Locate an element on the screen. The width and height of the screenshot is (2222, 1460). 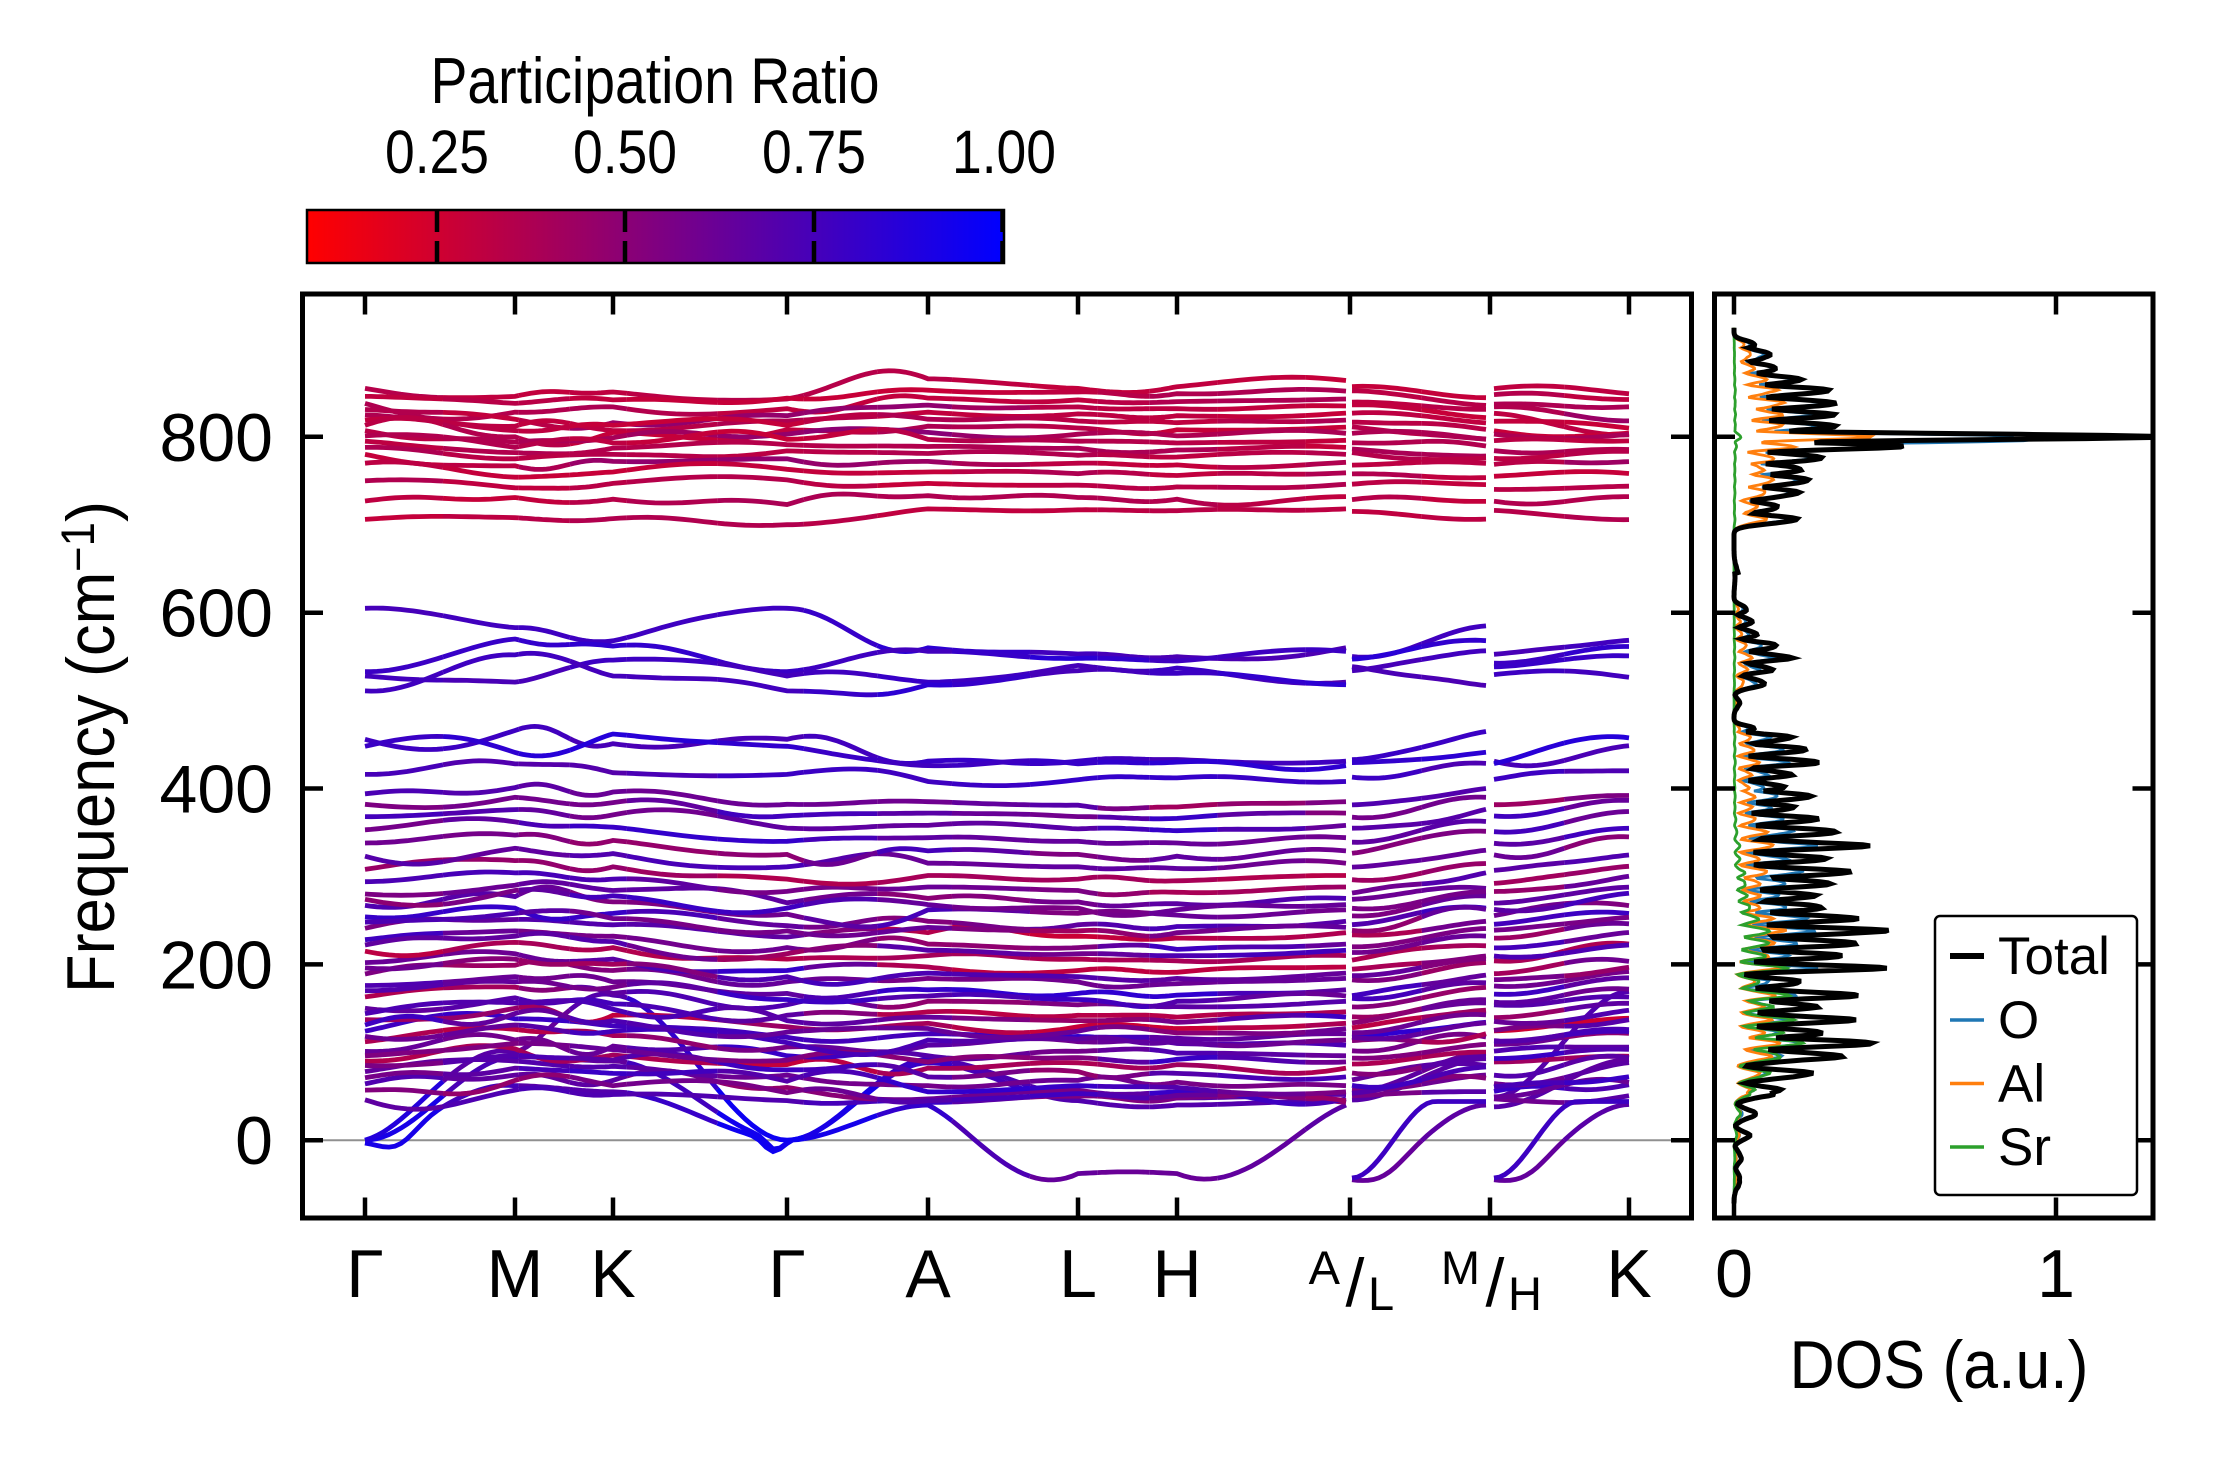
svg-text: Sr is located at coordinates (2024, 1147).